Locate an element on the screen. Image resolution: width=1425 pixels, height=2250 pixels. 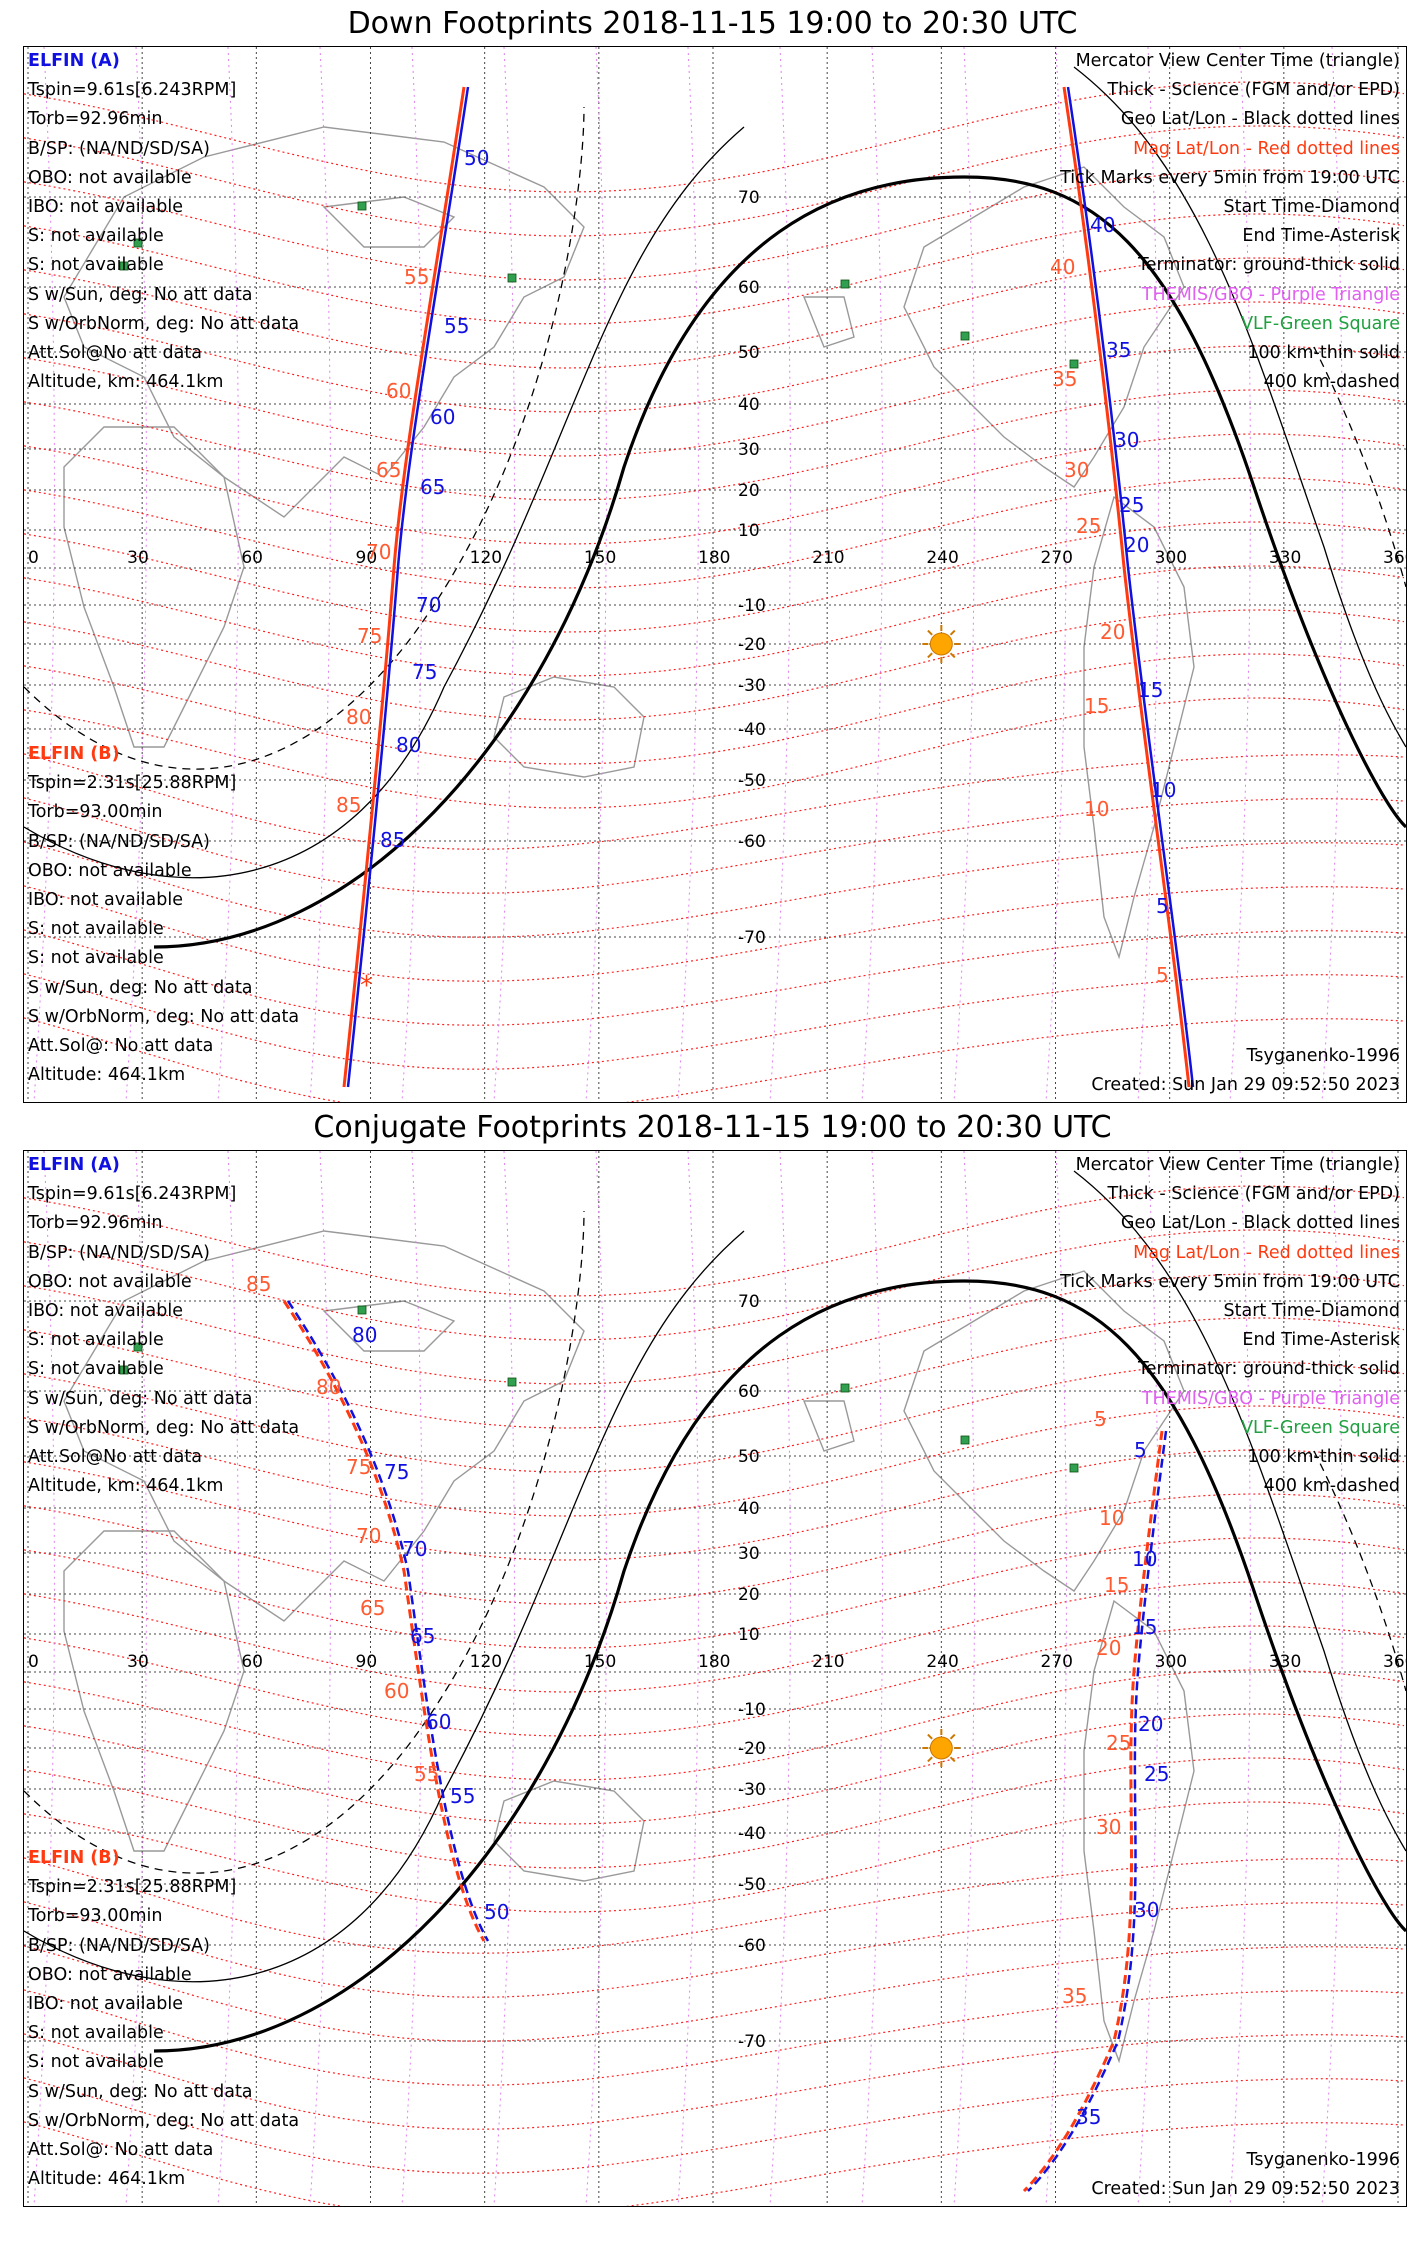
lat-tick-label: -50 is located at coordinates (752, 1885).